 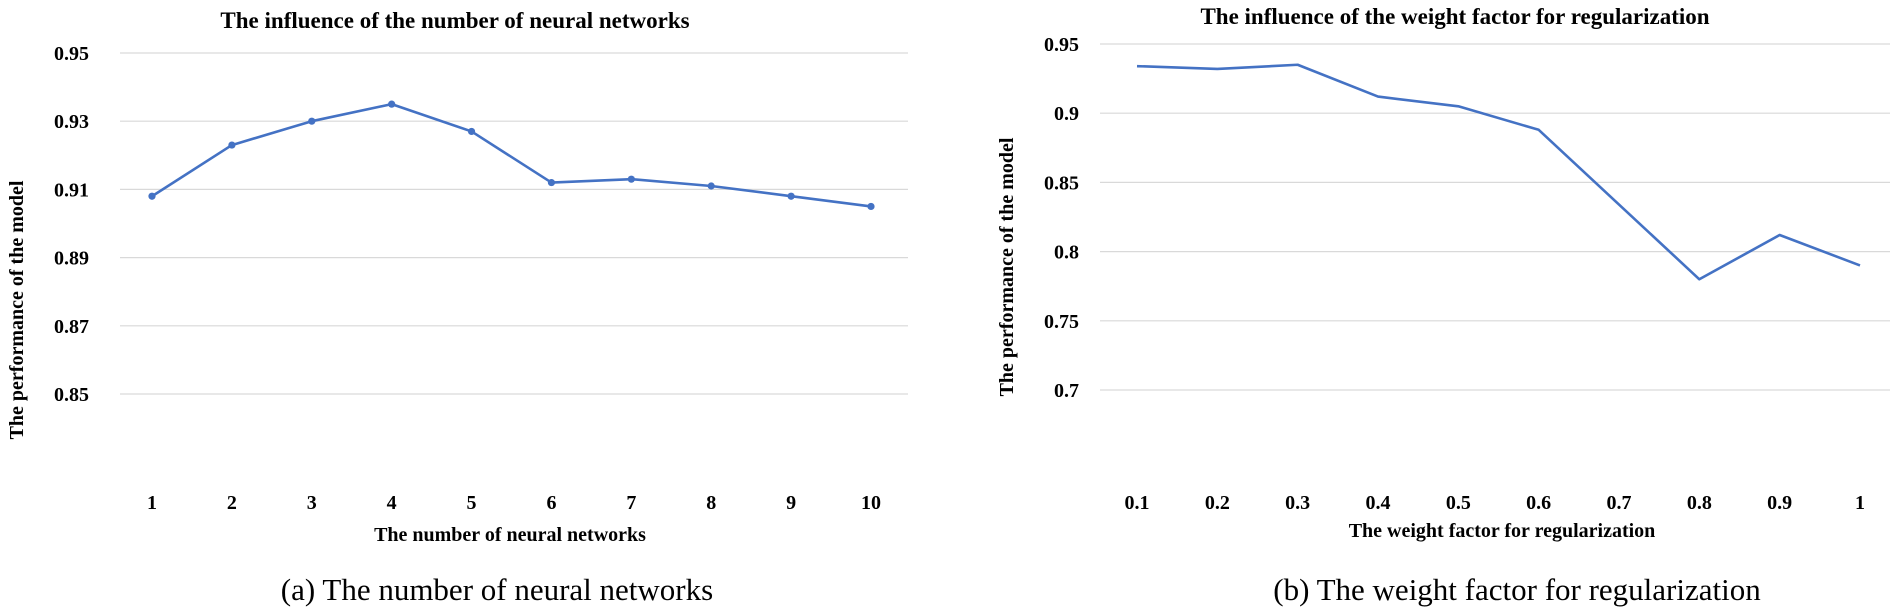 What do you see at coordinates (631, 503) in the screenshot?
I see `chart-a-x-tick-label: 7` at bounding box center [631, 503].